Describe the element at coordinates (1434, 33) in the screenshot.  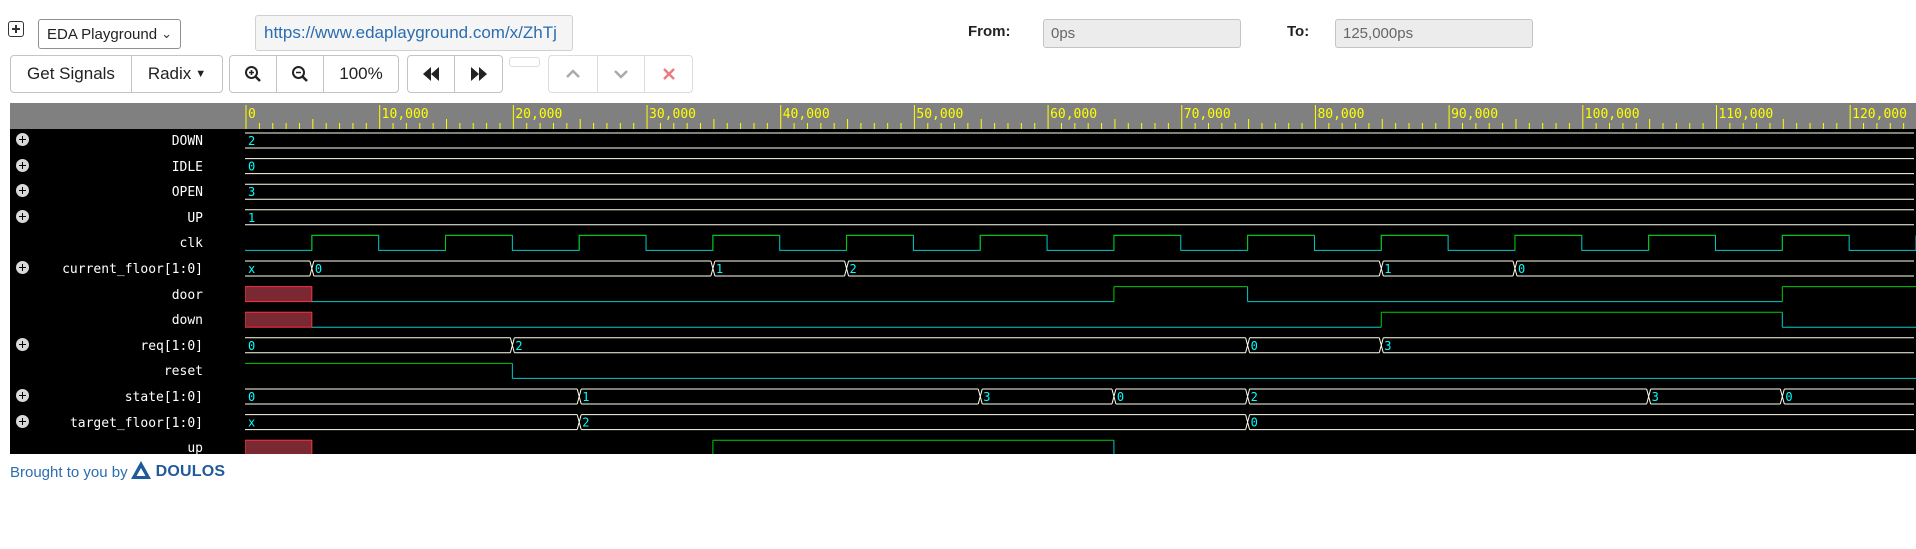
I see `to-field: 125,000ps` at that location.